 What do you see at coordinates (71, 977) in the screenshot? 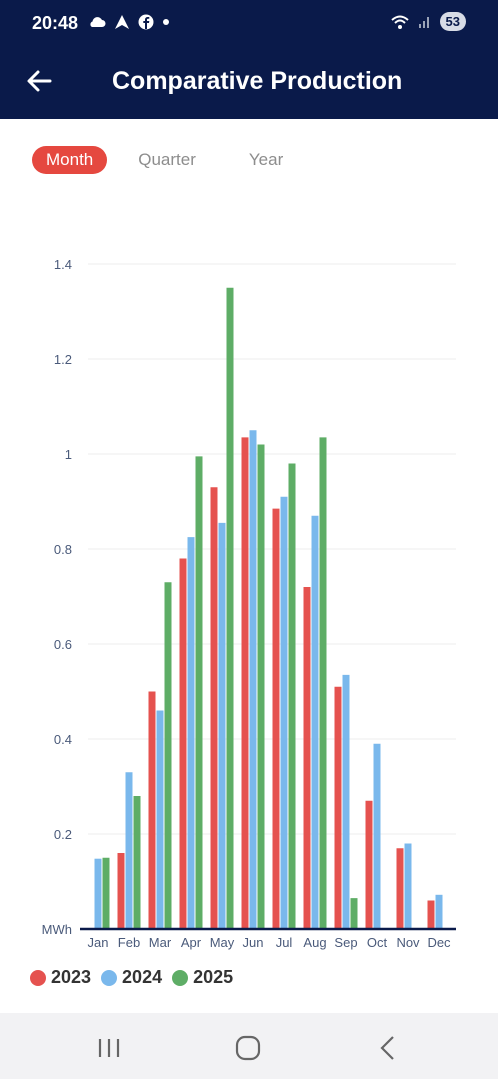
I see `legend-label: 2023` at bounding box center [71, 977].